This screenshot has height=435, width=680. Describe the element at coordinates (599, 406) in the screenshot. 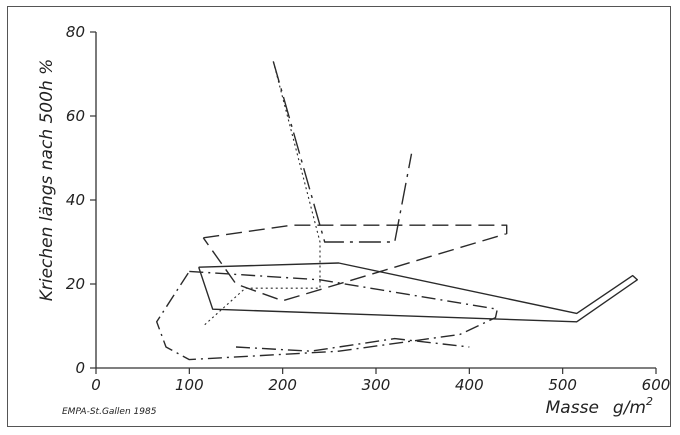

I see `x-axis-title: Masse g/m2` at that location.